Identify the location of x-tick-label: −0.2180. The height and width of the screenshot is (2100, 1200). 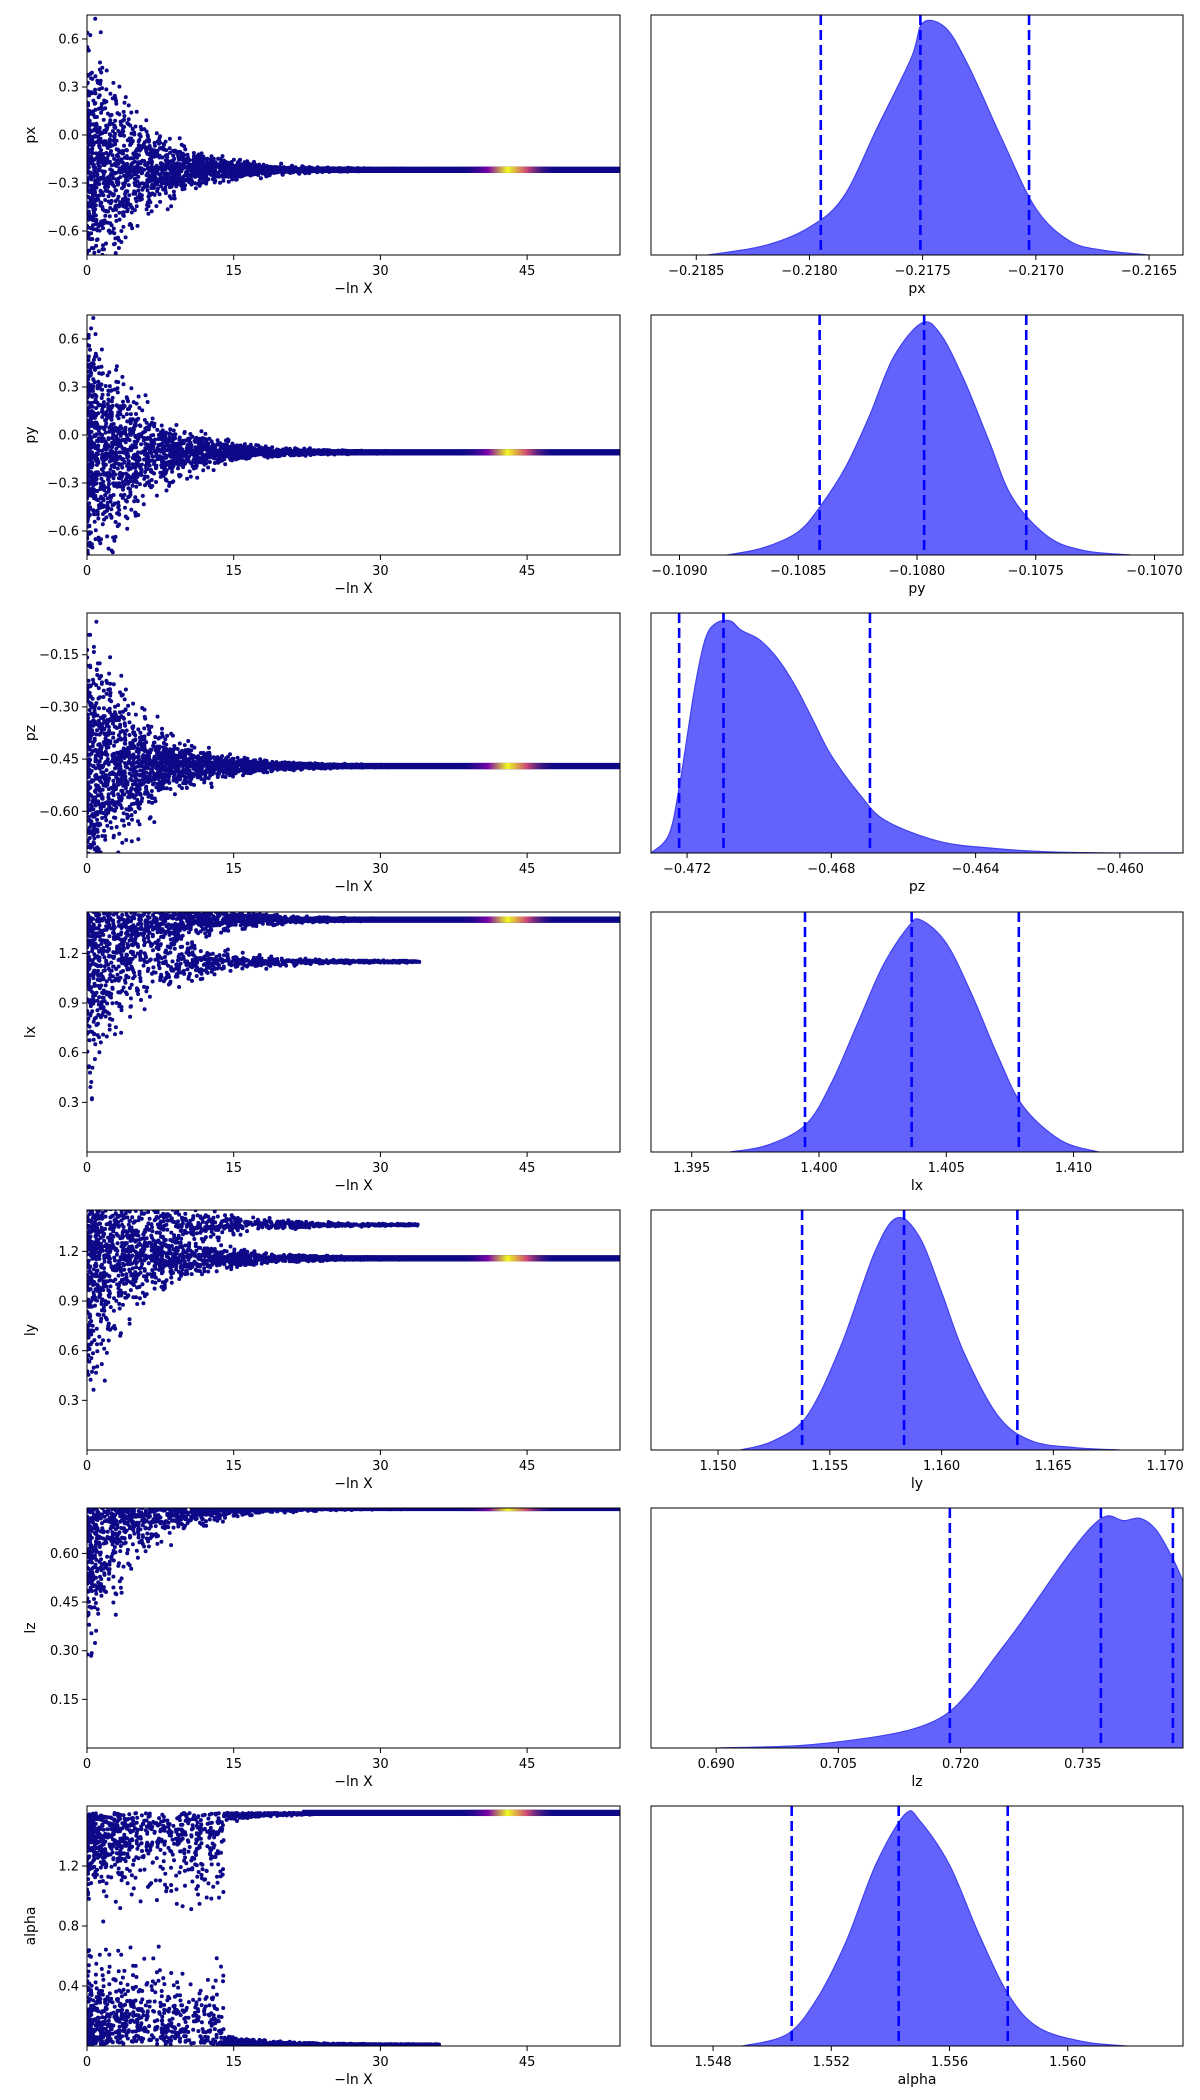
(809, 271).